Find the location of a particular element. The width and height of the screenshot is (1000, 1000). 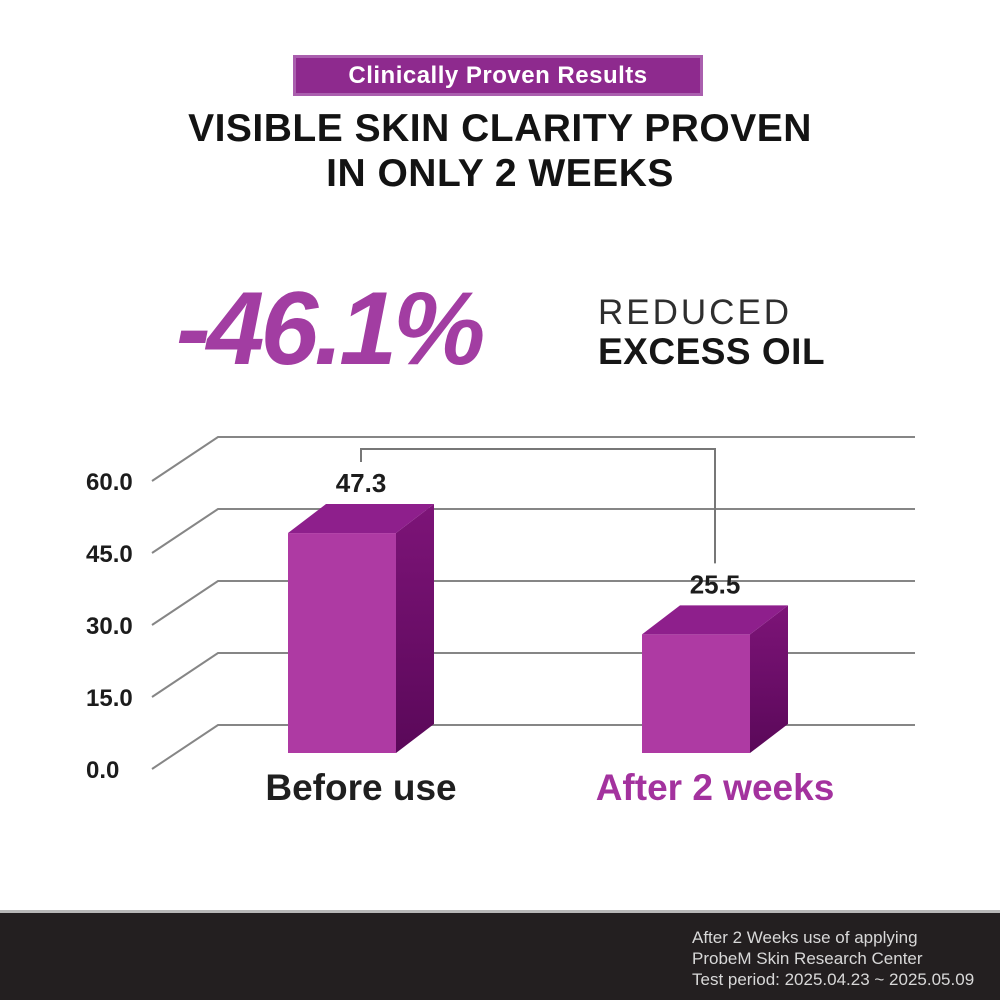

badge-label: Clinically Proven Results is located at coordinates (498, 75).